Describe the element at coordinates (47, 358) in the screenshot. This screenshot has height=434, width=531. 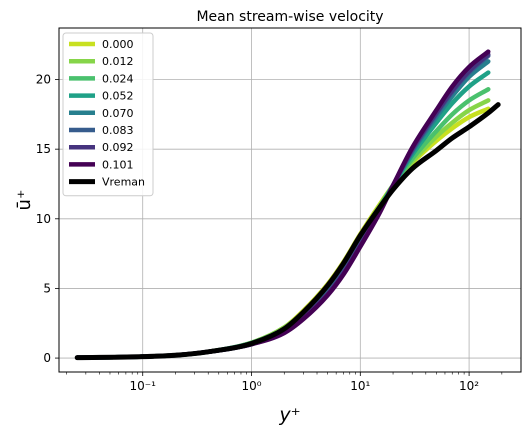
I see `y-tick-label: 0` at that location.